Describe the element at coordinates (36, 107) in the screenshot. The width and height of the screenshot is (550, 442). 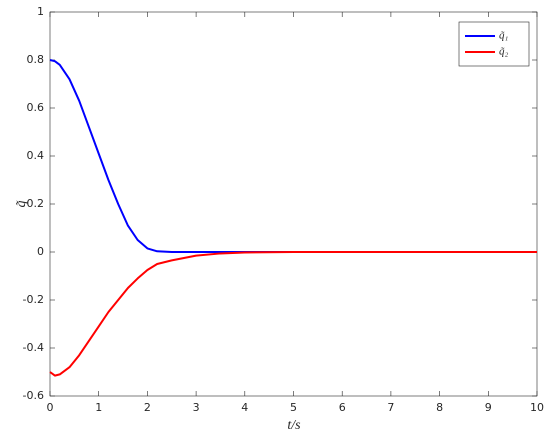
I see `y-tick-label: 0.6` at that location.